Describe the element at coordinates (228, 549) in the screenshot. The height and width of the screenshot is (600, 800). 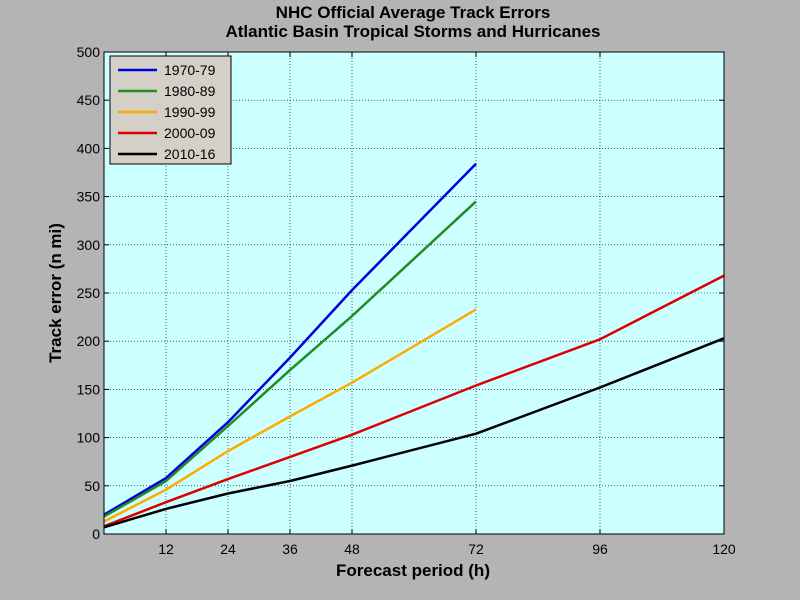
I see `x-tick-label: 24` at that location.